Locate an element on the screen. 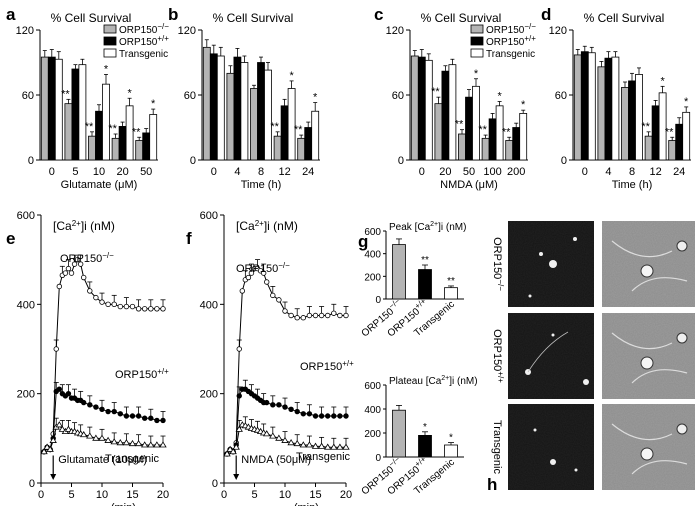 This screenshot has width=700, height=506. panel-letter-b: b is located at coordinates (173, 14).